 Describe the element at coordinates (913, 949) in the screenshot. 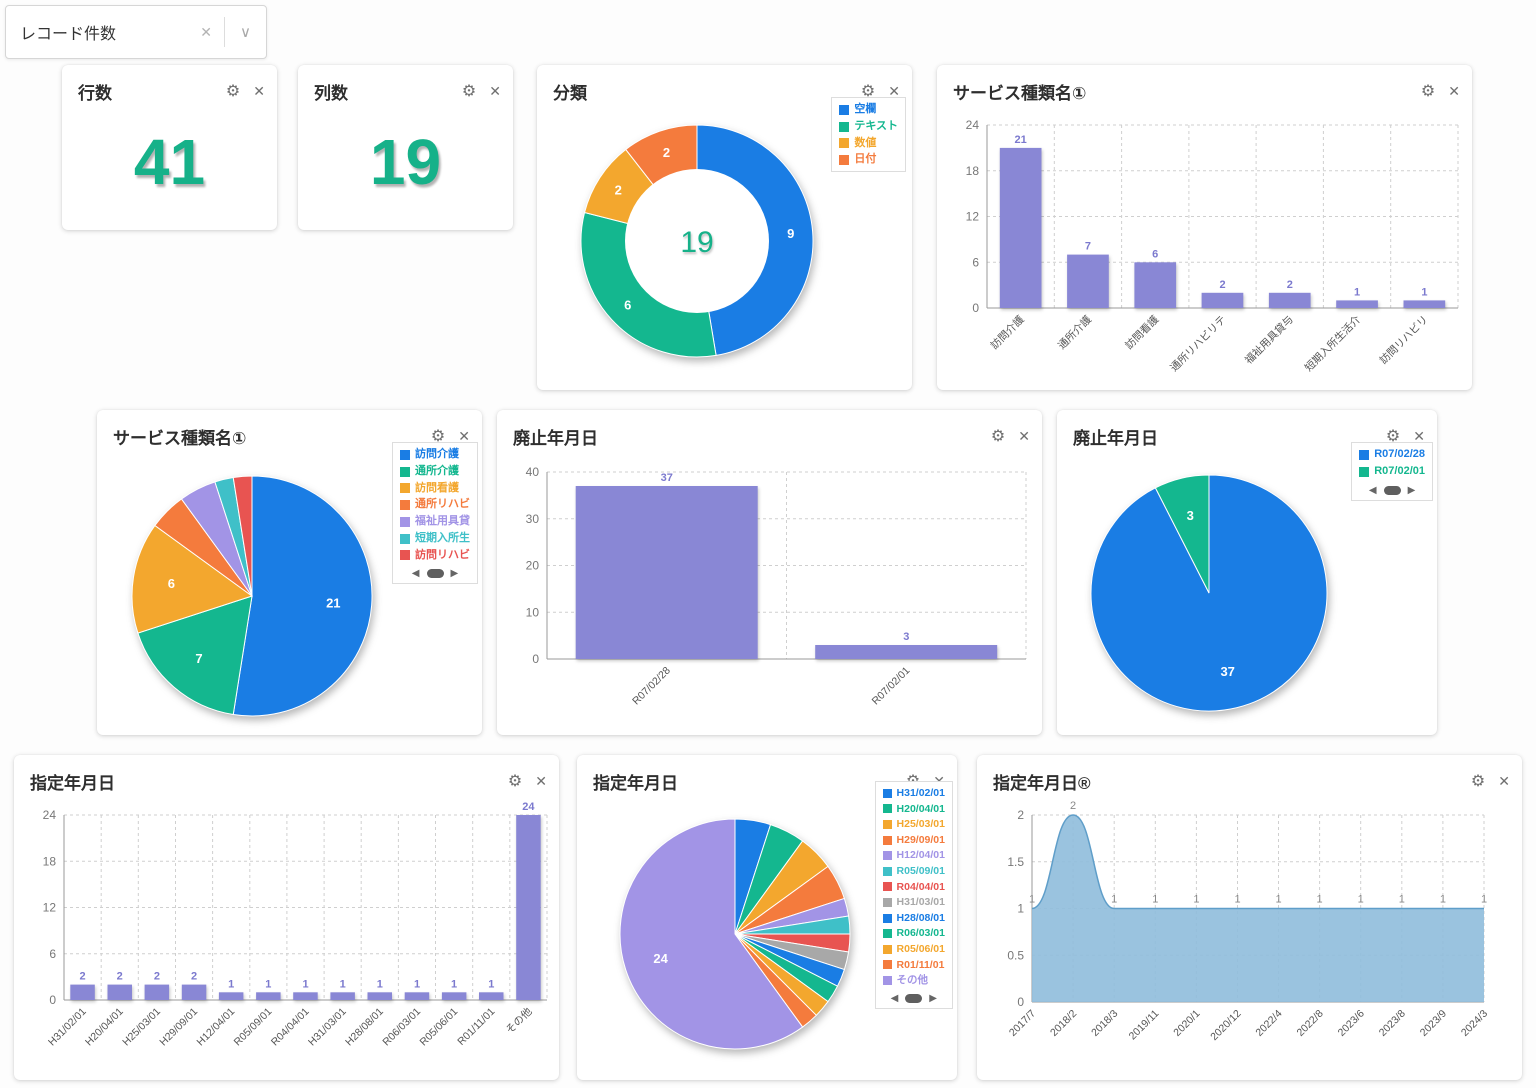

I see `legend-item: R05/06/01` at that location.